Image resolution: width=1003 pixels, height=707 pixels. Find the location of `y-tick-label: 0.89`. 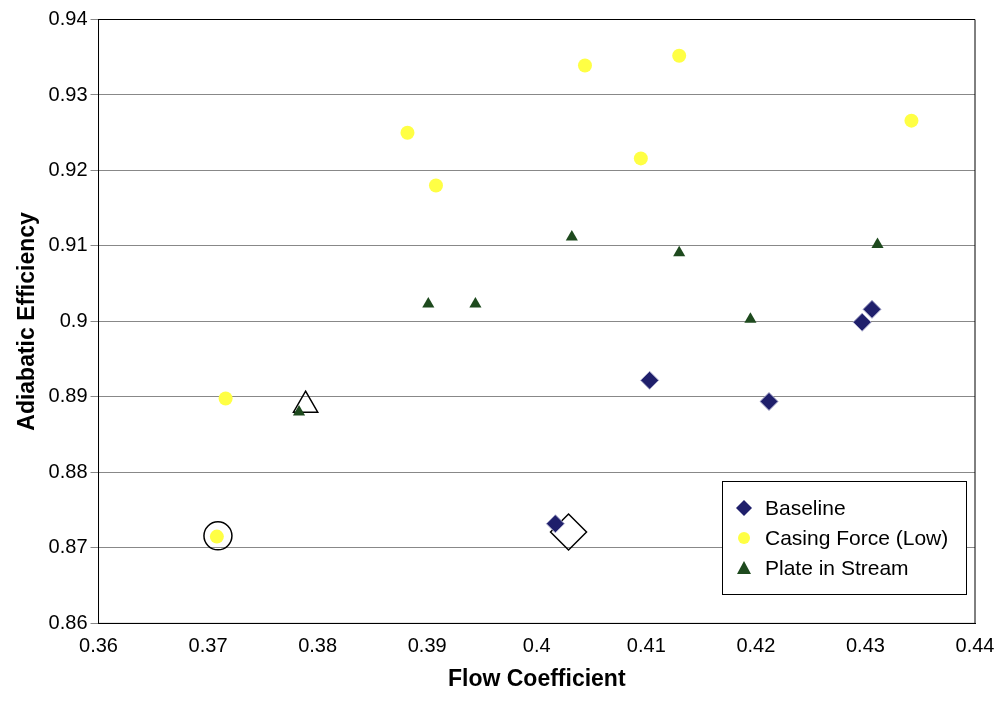

y-tick-label: 0.89 is located at coordinates (68, 395).